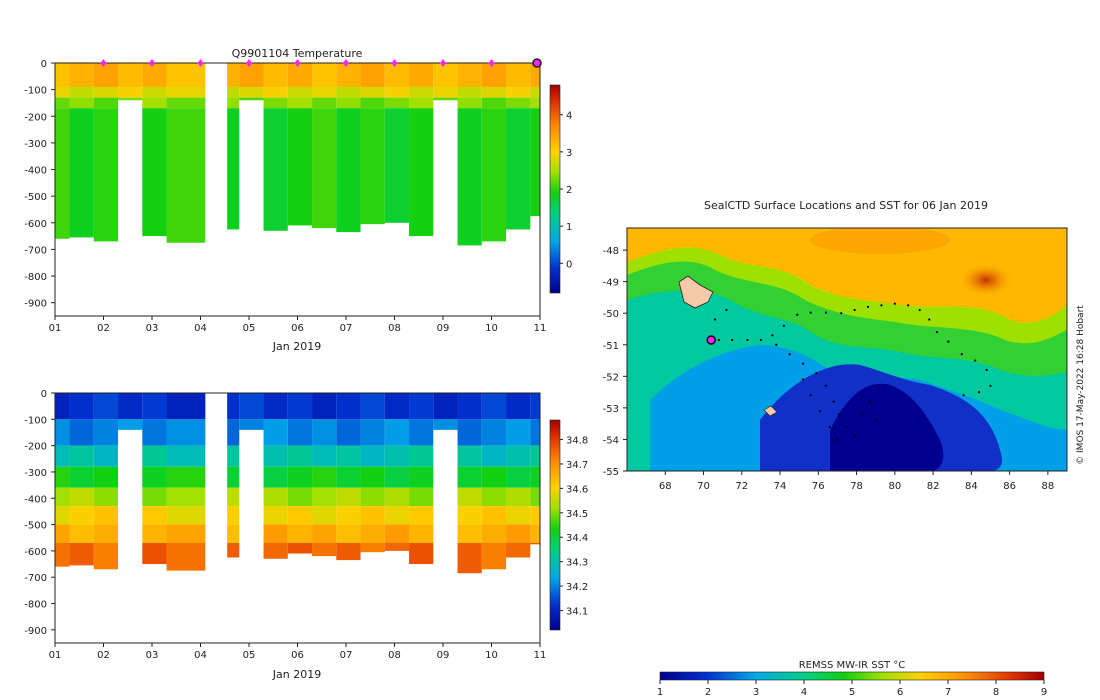 Image resolution: width=1100 pixels, height=700 pixels. I want to click on temperature-y-axis: 0 -100 -200 -300 -400 -500 -600 -700 -800 -900, so click(39, 184).